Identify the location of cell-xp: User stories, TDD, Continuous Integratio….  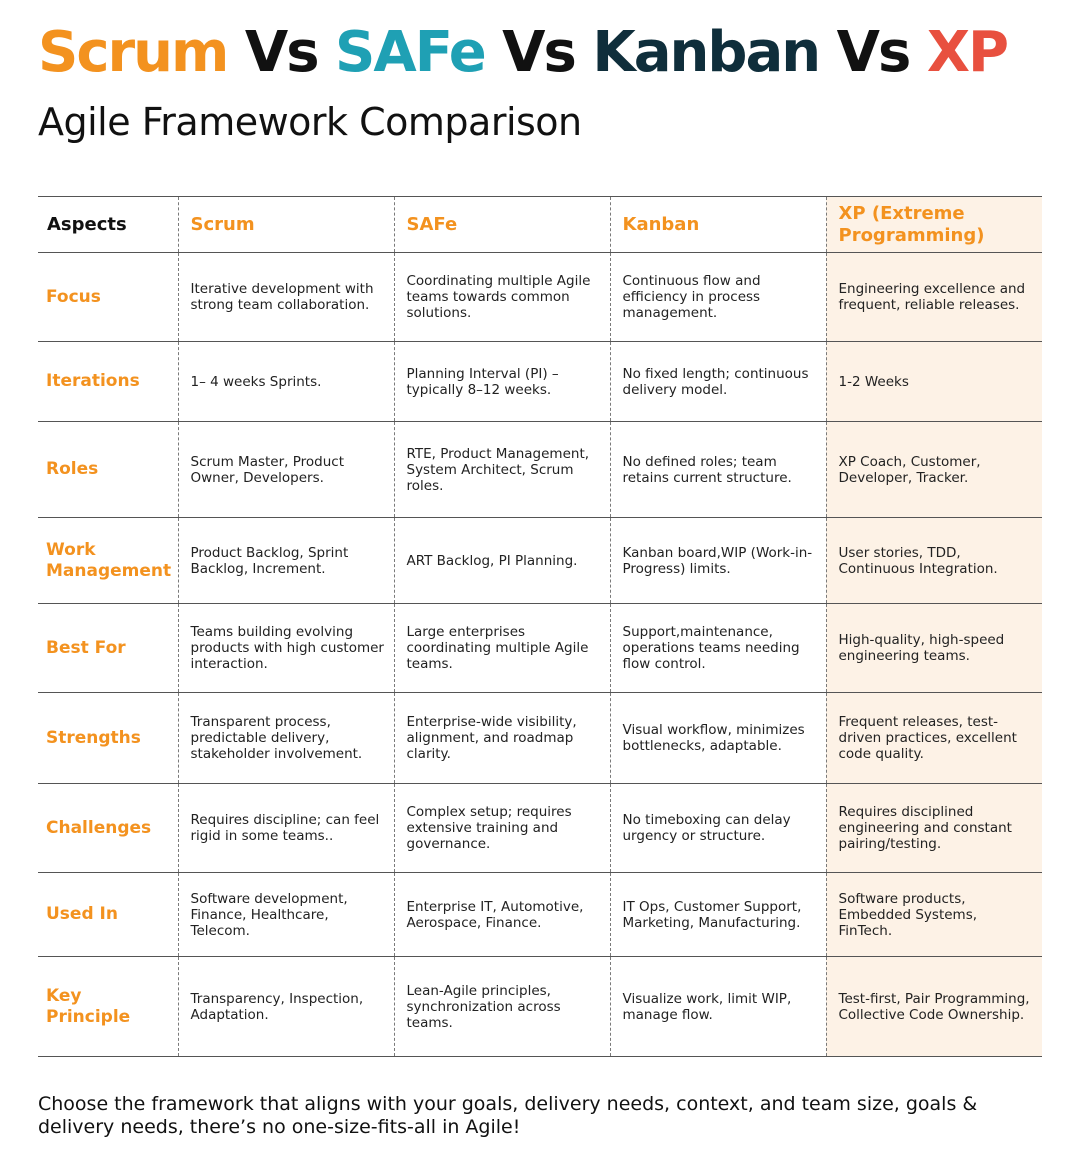
(933, 560).